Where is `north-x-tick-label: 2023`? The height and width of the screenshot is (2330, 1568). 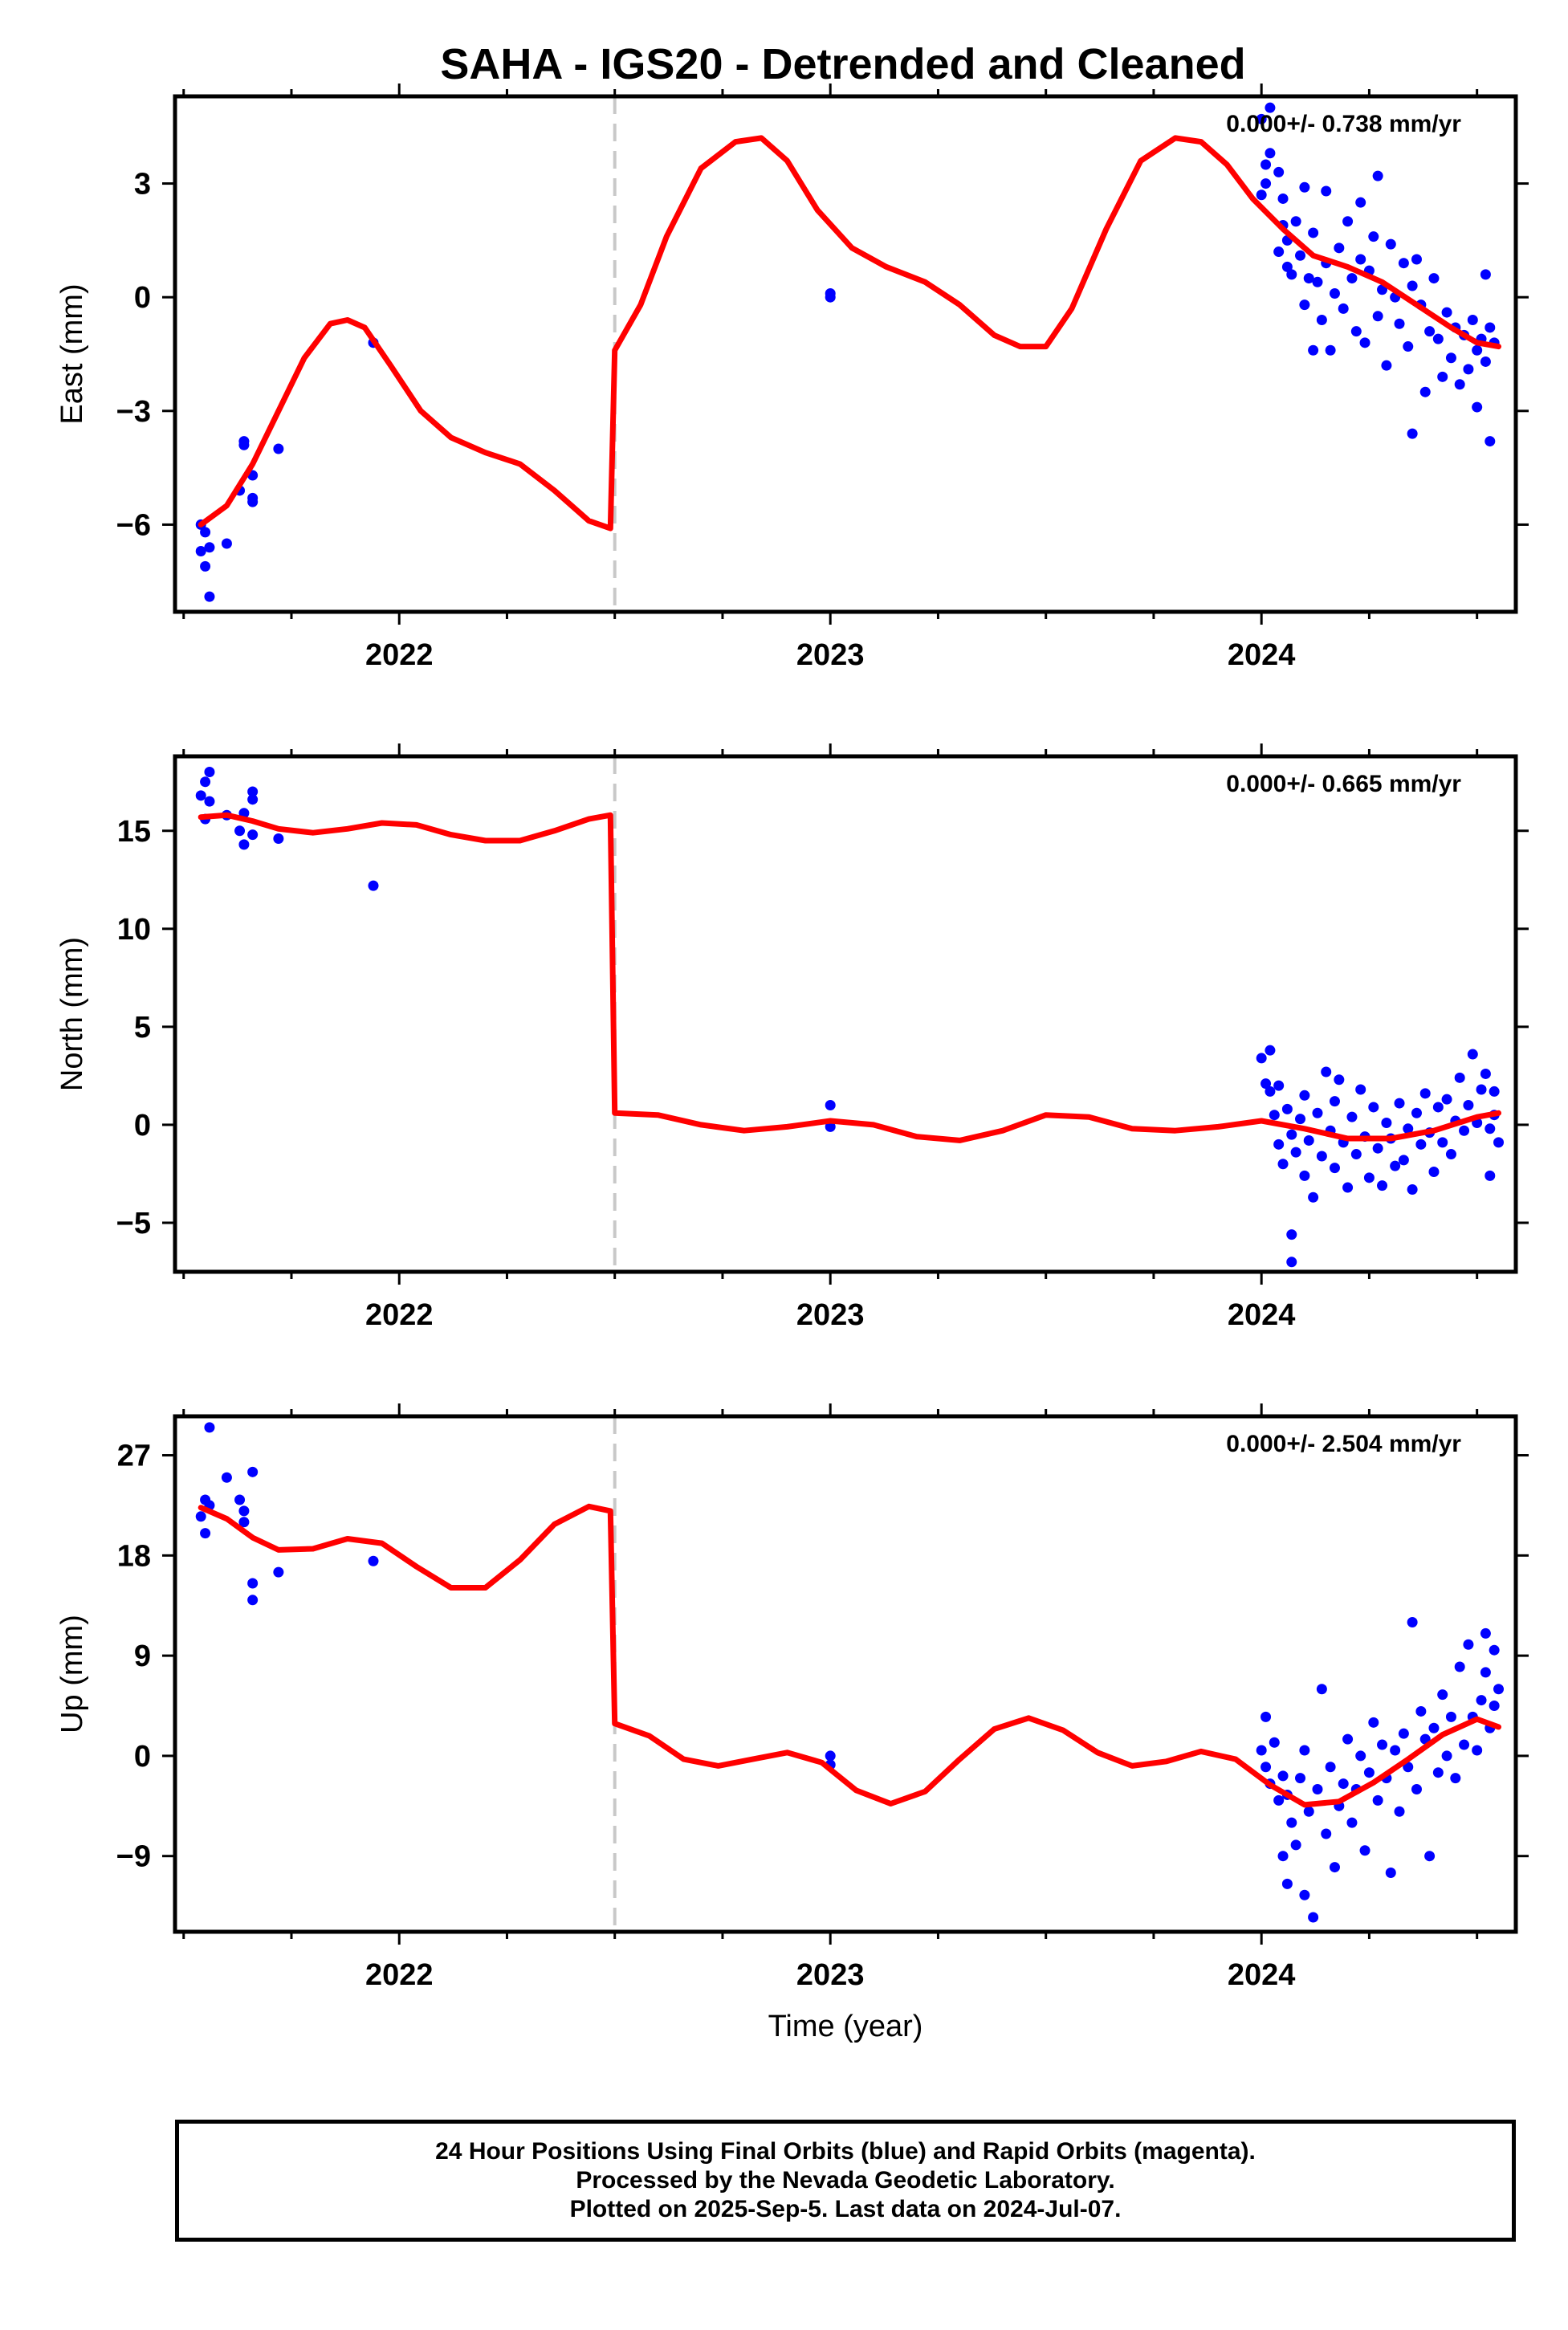 north-x-tick-label: 2023 is located at coordinates (830, 1315).